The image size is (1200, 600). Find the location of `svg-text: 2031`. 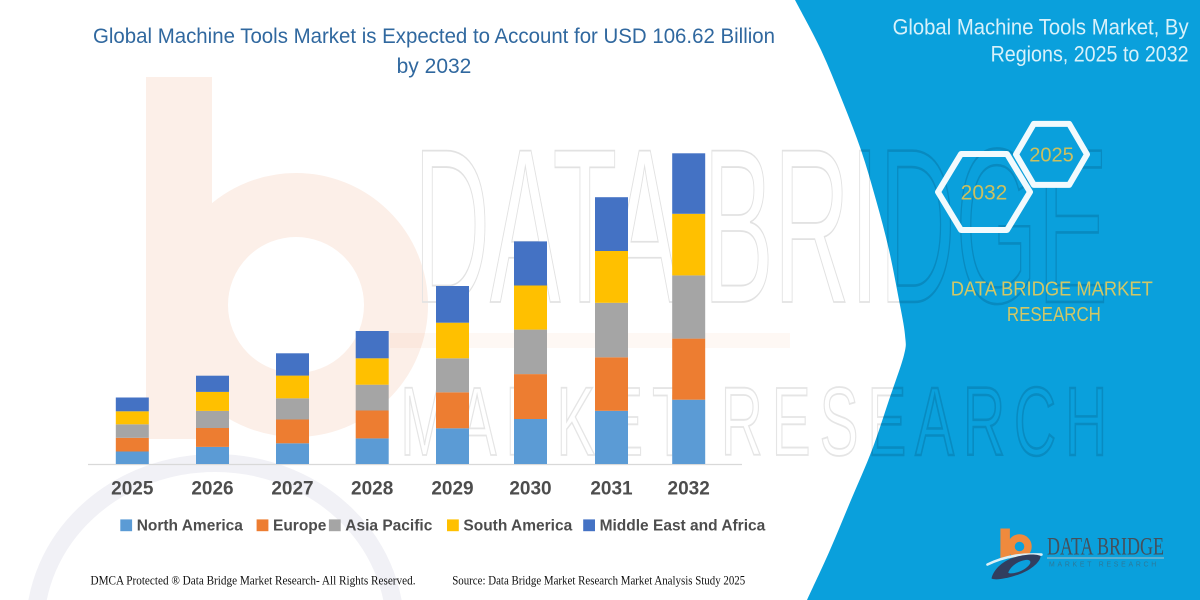

svg-text: 2031 is located at coordinates (611, 489).